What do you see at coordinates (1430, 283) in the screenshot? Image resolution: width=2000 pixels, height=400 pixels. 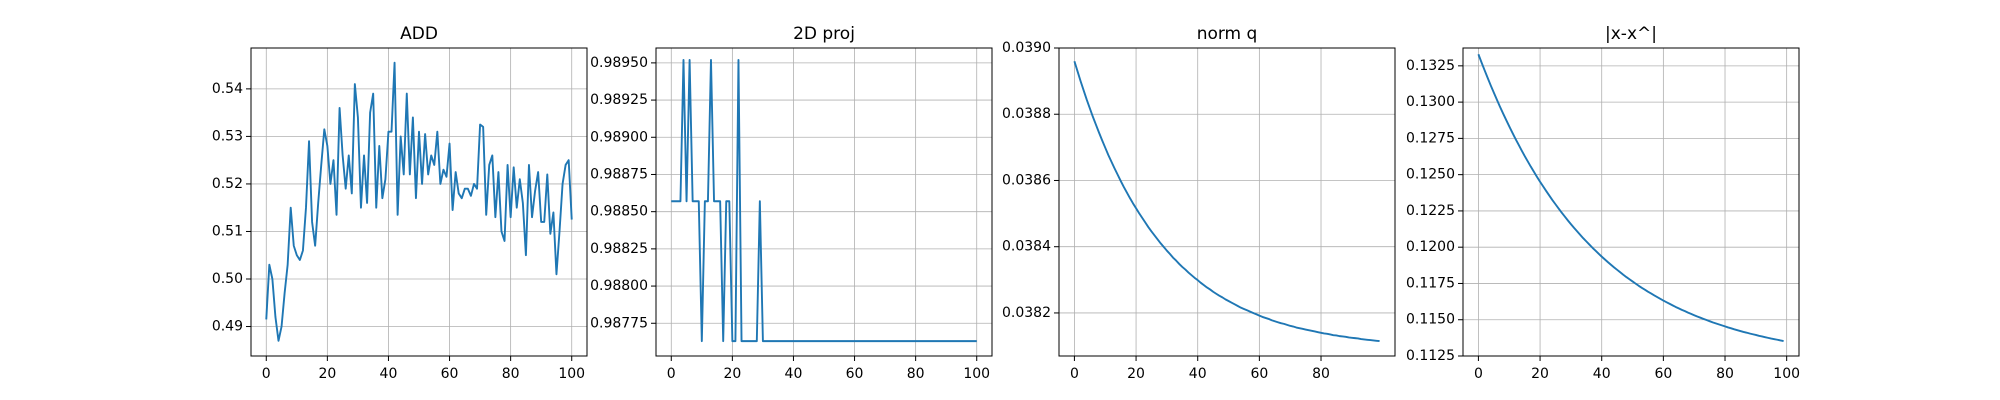 I see `y-tick-label: 0.1175` at bounding box center [1430, 283].